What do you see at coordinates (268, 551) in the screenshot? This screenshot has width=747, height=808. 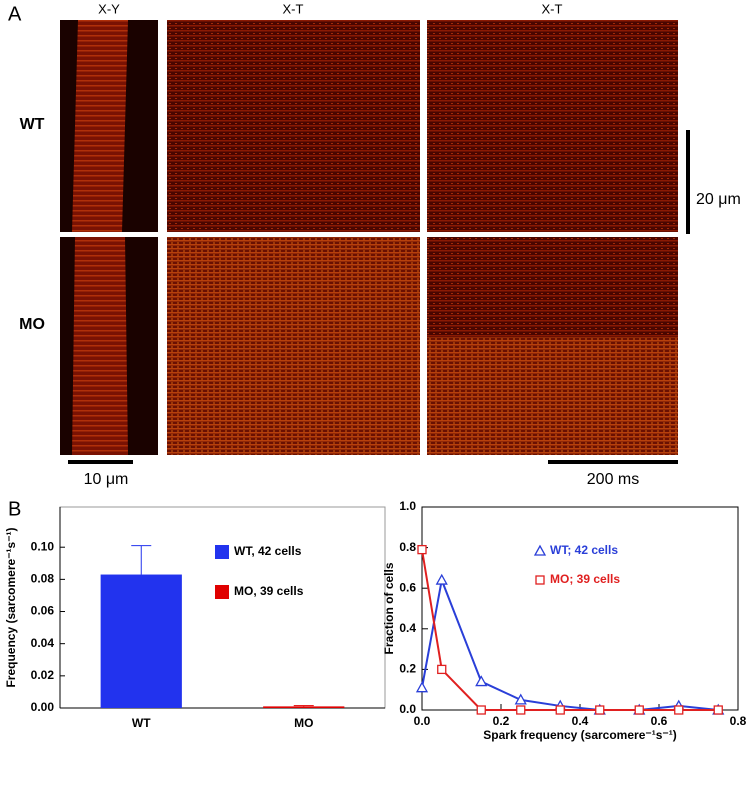 I see `legend-label: WT, 42 cells` at bounding box center [268, 551].